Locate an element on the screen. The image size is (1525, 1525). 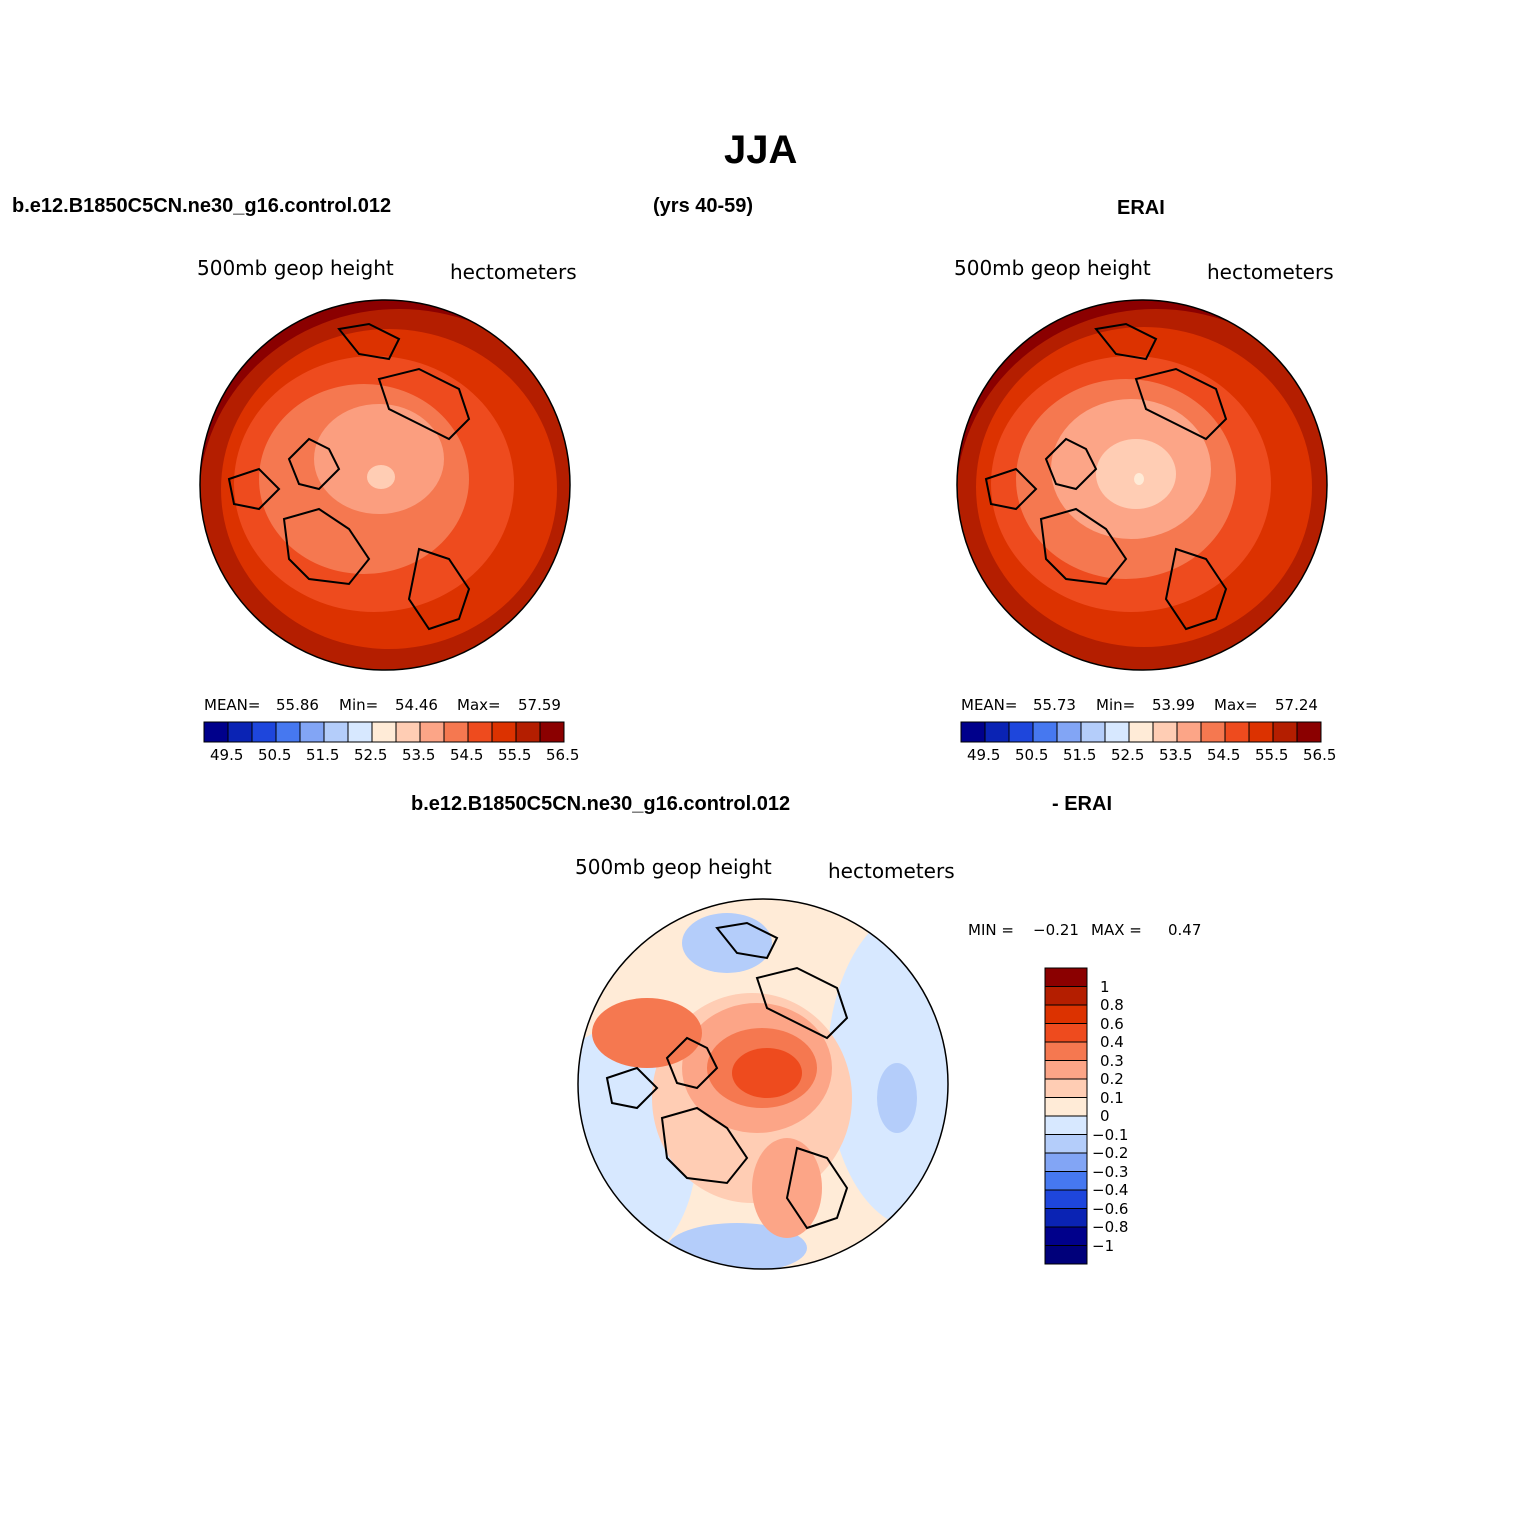
model-variable-title: 500mb geop height is located at coordinates (295, 268).